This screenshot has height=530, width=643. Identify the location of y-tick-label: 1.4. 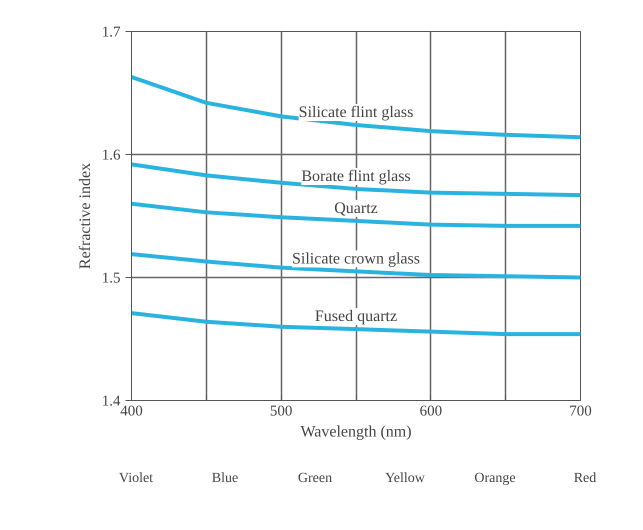
(111, 402).